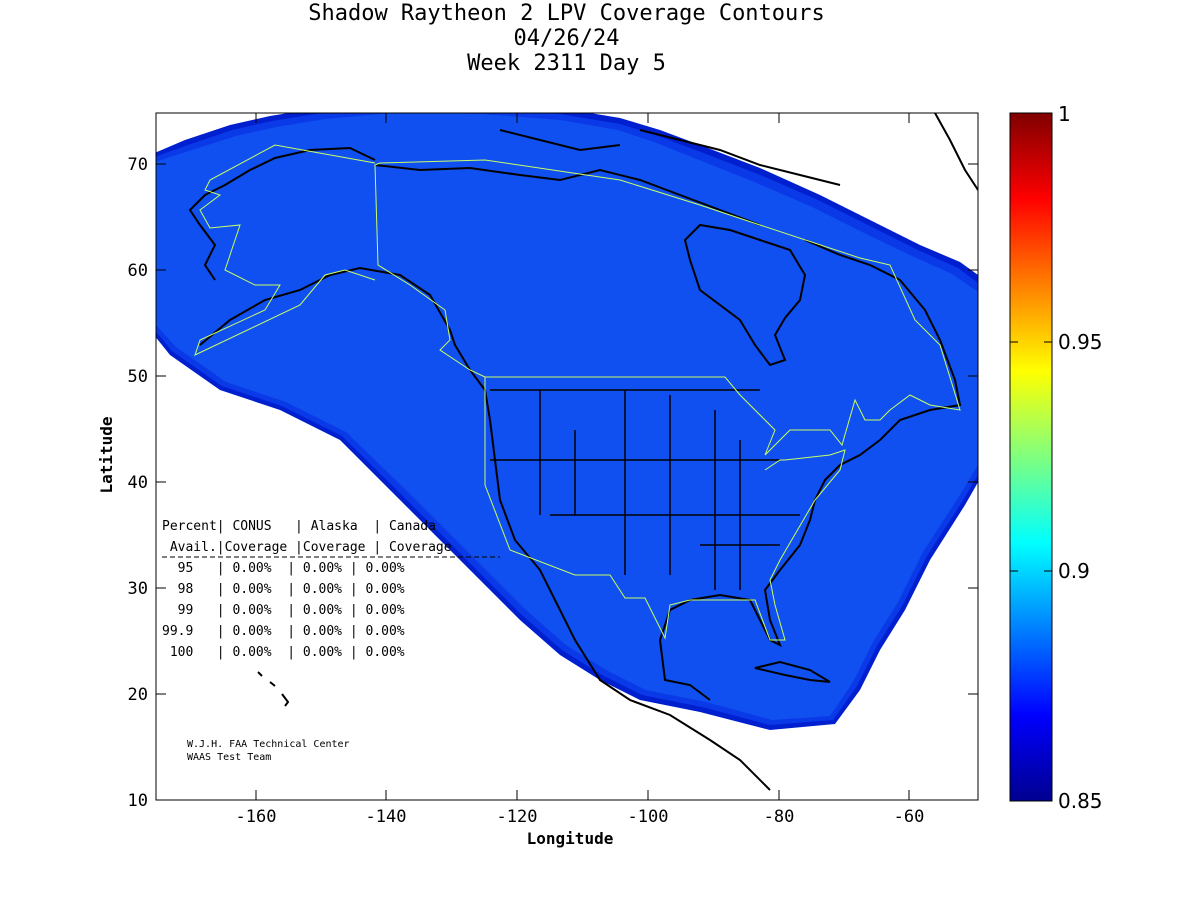 This screenshot has width=1200, height=900. What do you see at coordinates (299, 526) in the screenshot?
I see `table-header: Percent| CONUS | Alaska | Canada` at bounding box center [299, 526].